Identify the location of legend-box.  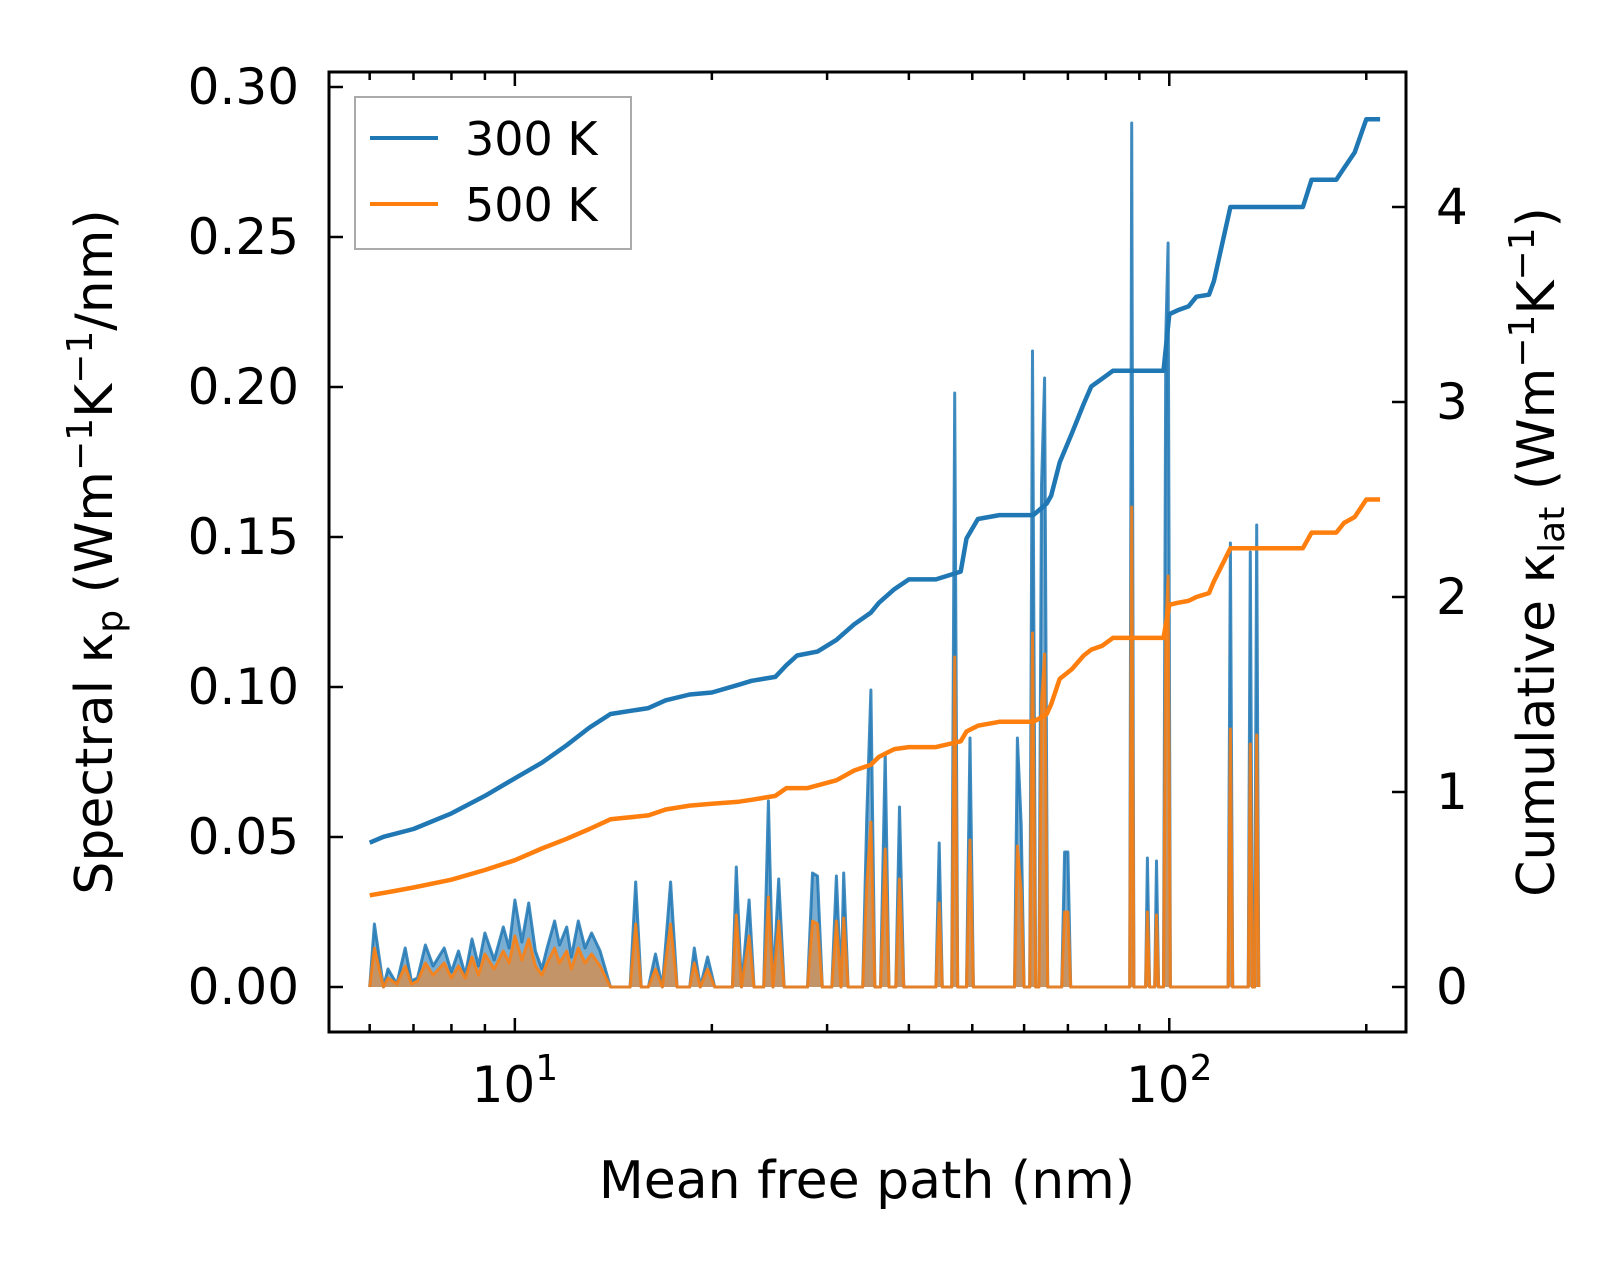
(493, 173).